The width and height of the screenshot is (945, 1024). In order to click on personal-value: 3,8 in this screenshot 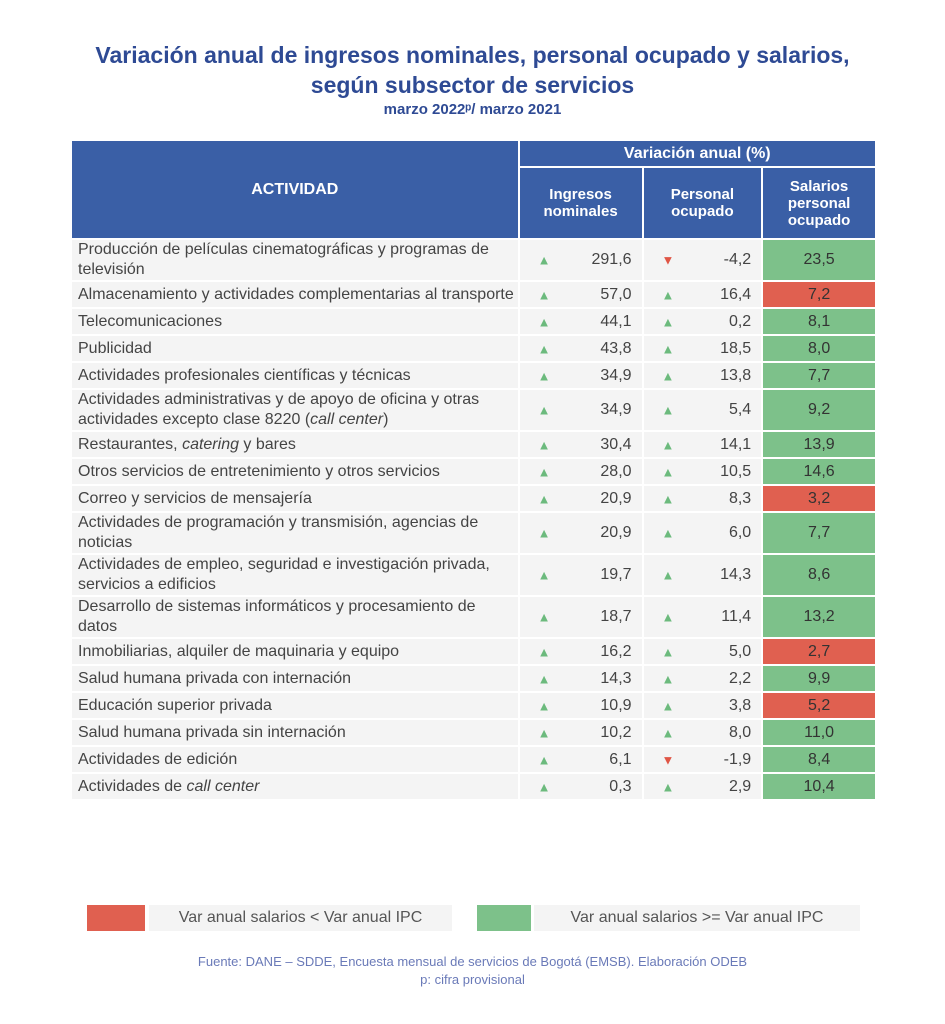, I will do `click(740, 705)`.